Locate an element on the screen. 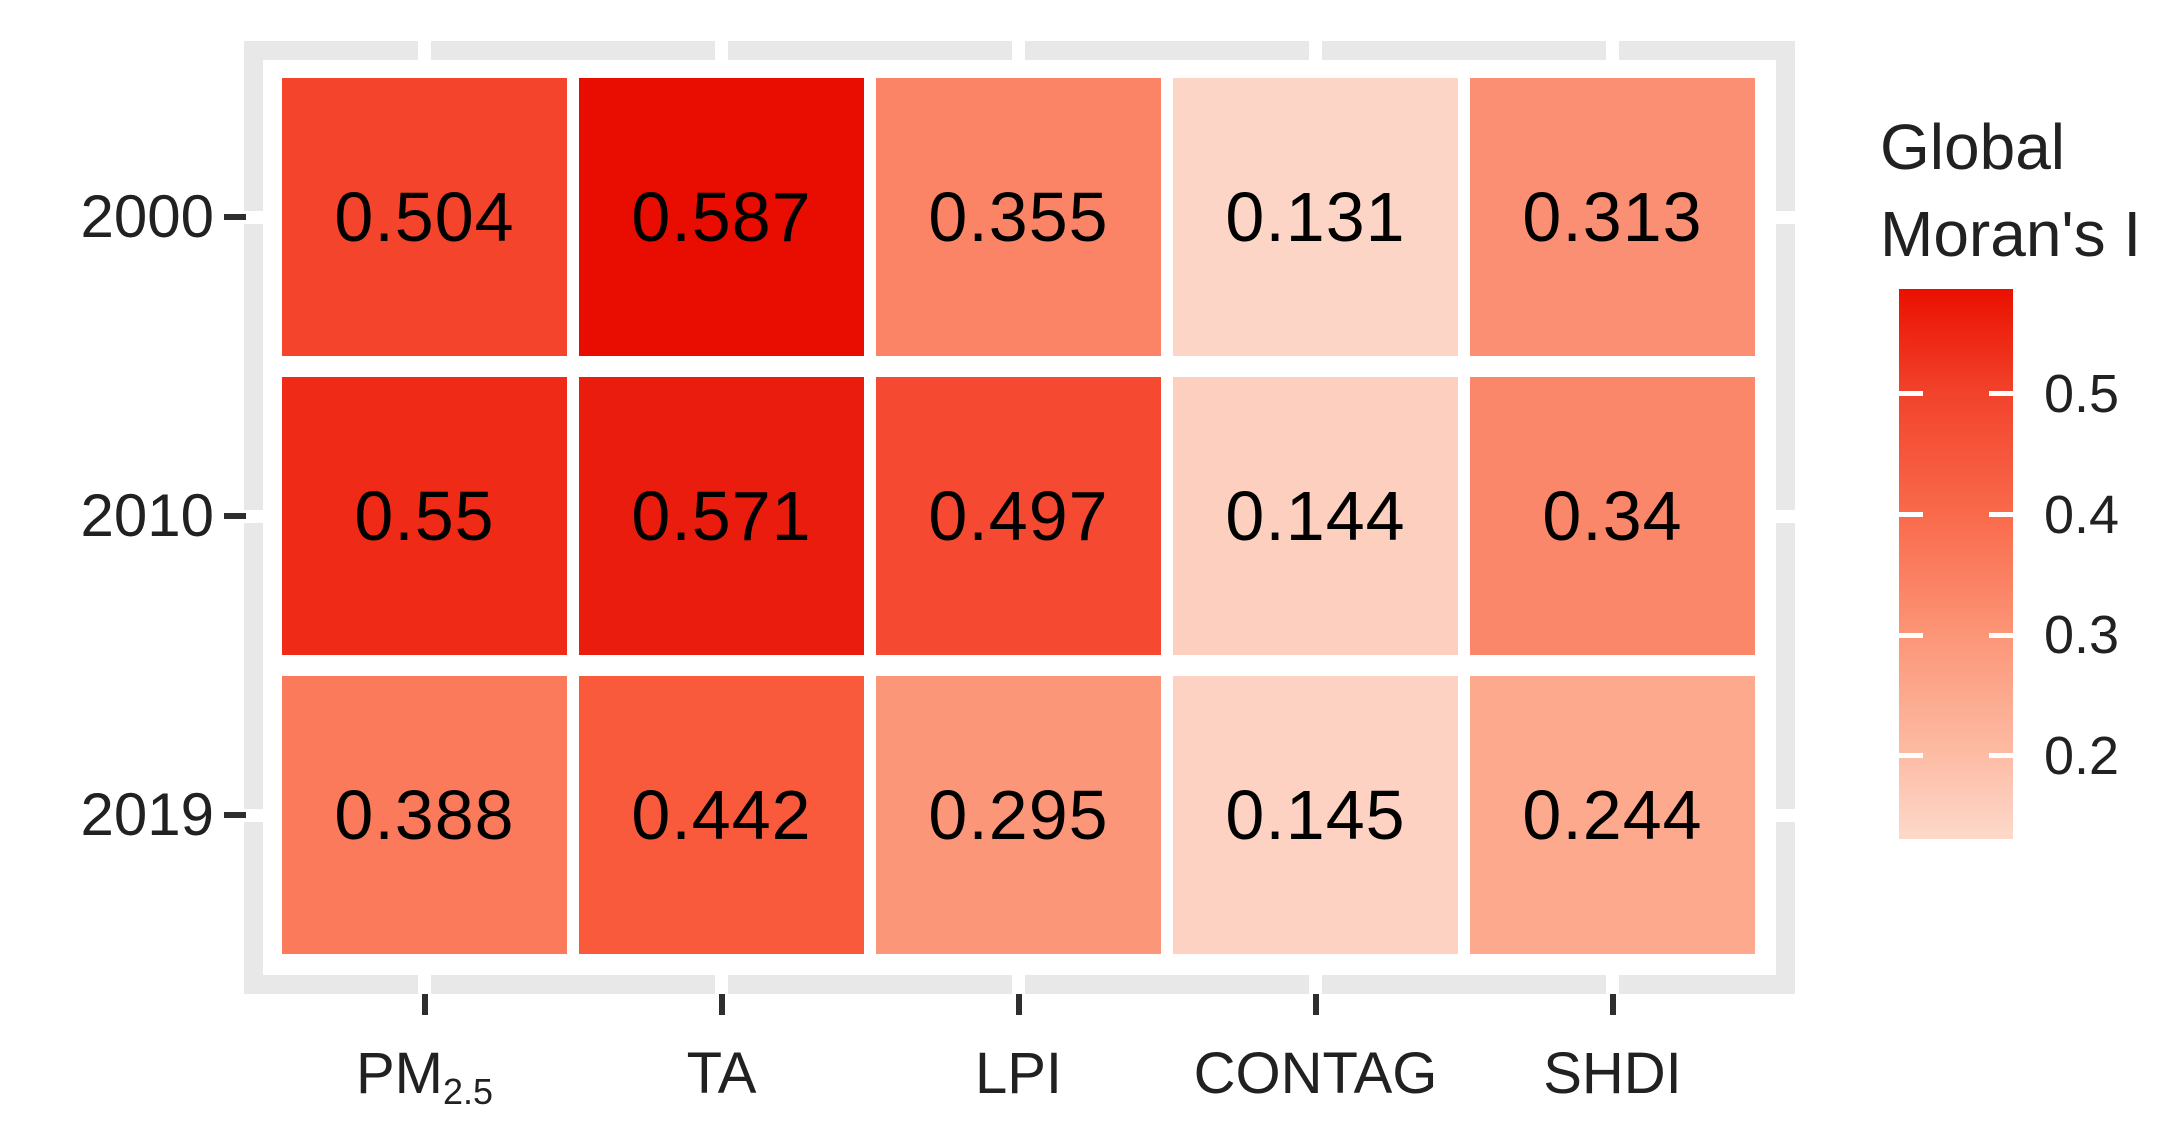 The image size is (2174, 1143). heatmap-cell-2000-CONTAG: 0.131 is located at coordinates (1315, 217).